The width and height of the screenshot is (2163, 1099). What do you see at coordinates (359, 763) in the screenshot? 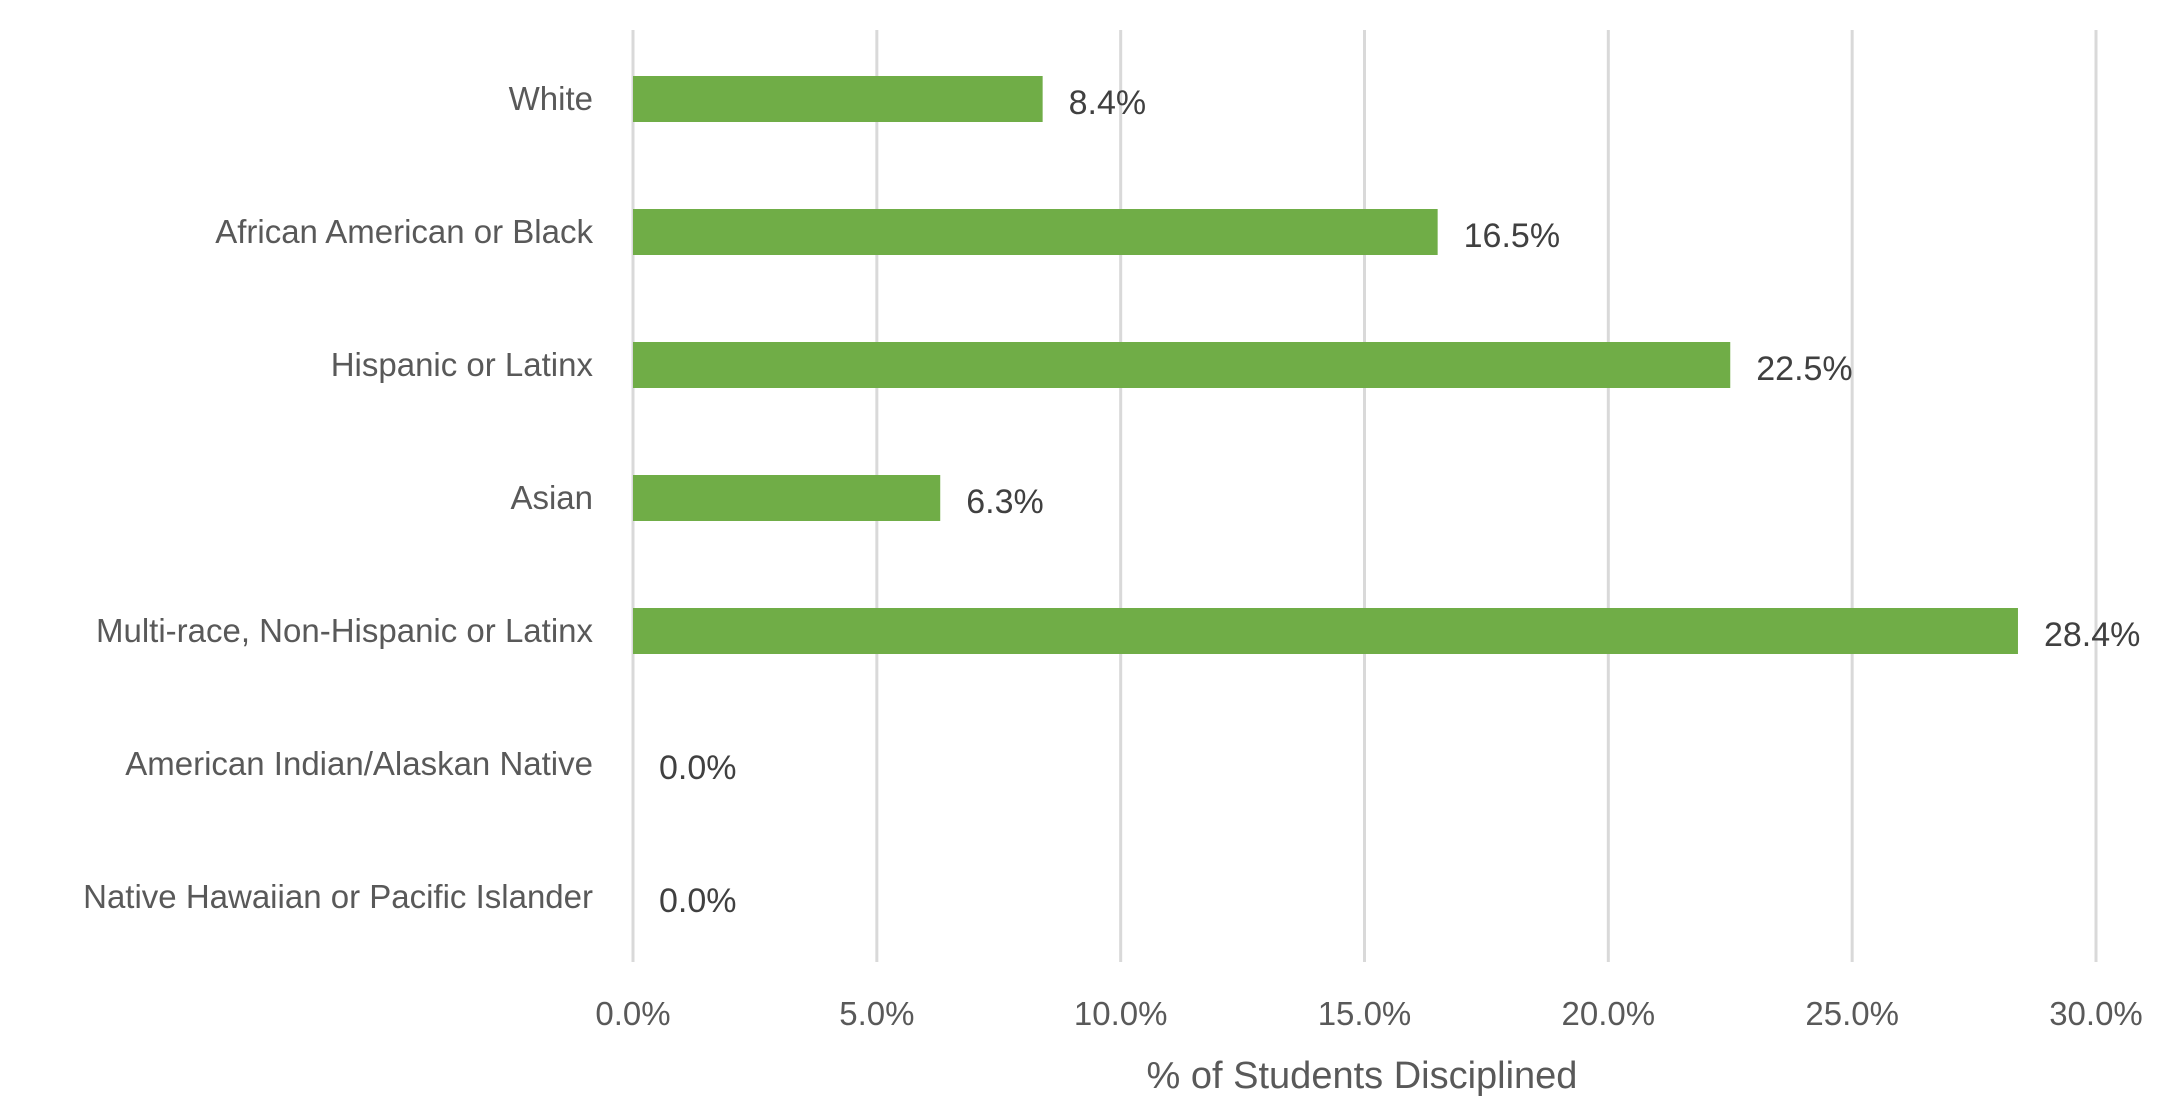
I see `category-label: American Indian/Alaskan Native` at bounding box center [359, 763].